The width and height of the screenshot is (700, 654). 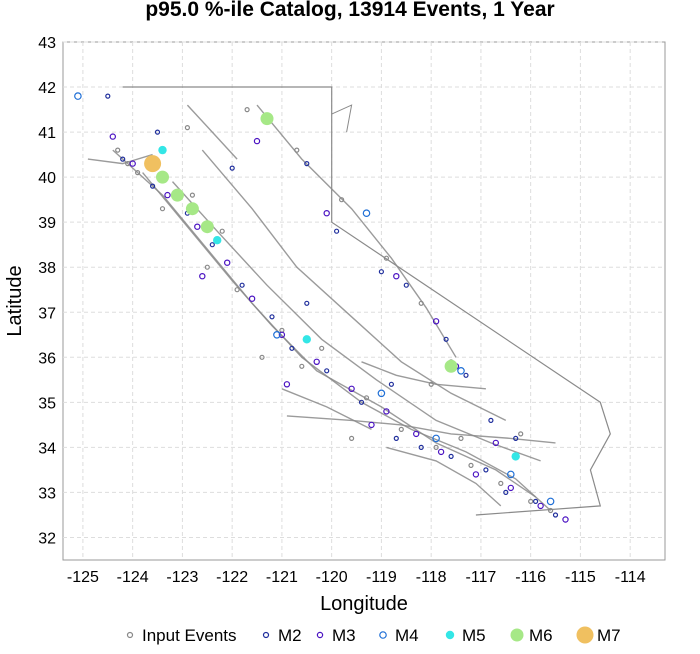 I want to click on legend-label-m3: M3, so click(x=344, y=635).